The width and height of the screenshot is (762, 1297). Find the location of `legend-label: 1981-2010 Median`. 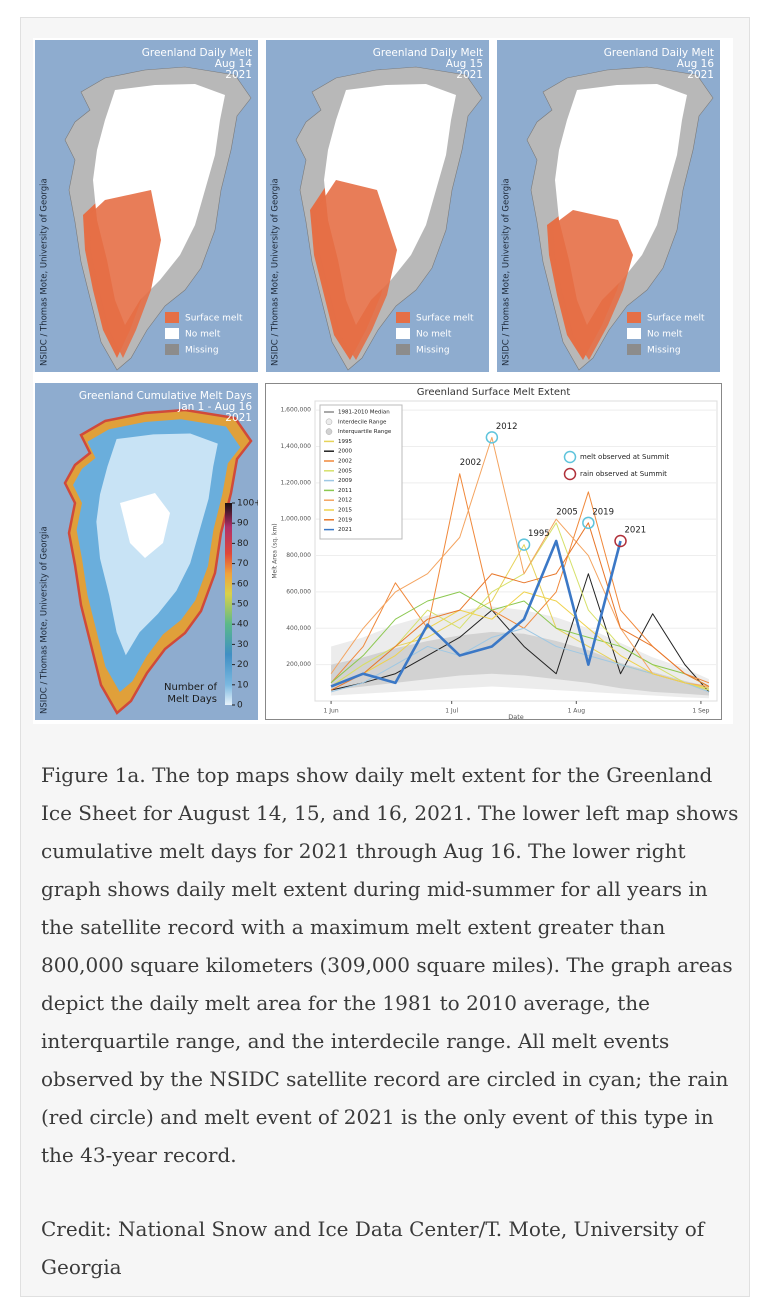

legend-label: 1981-2010 Median is located at coordinates (364, 413).